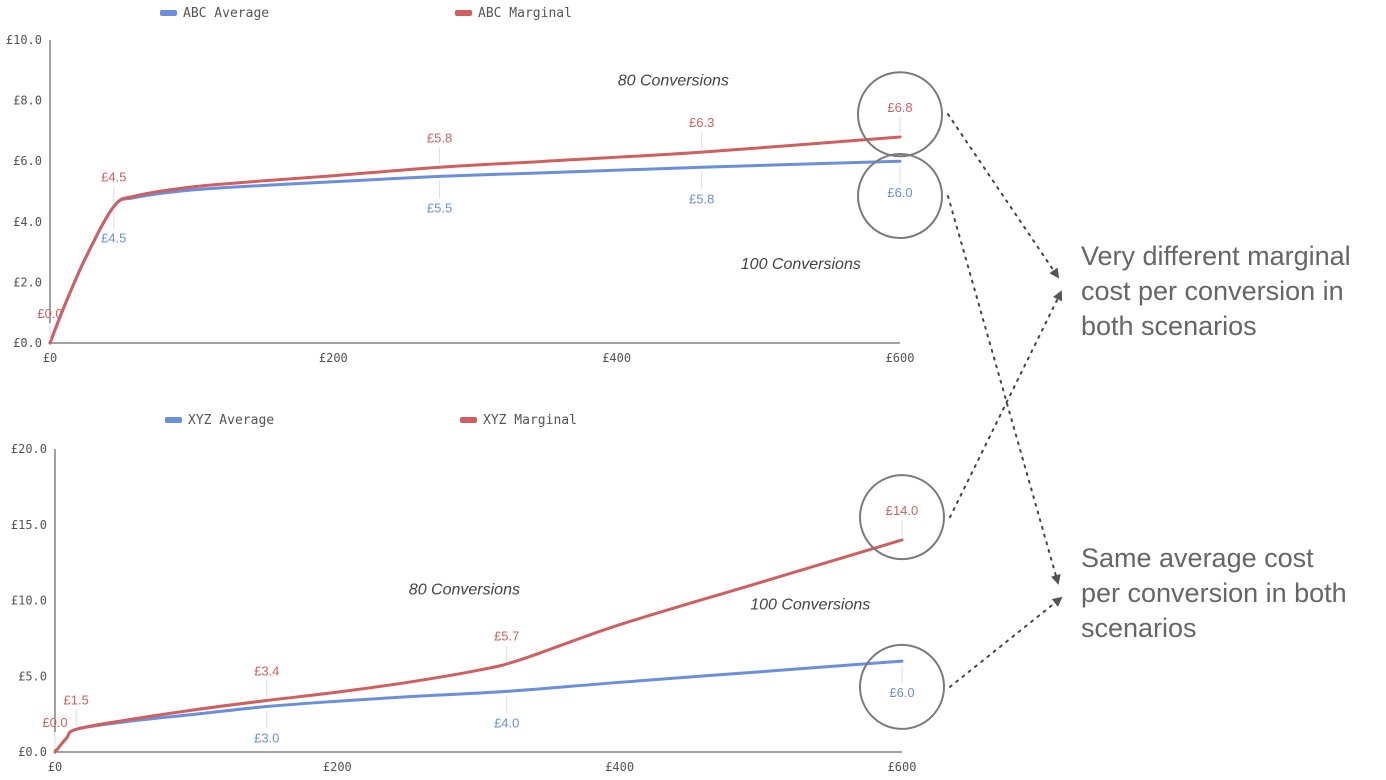  What do you see at coordinates (76, 699) in the screenshot?
I see `data-label-xyz-marginal: £1.5` at bounding box center [76, 699].